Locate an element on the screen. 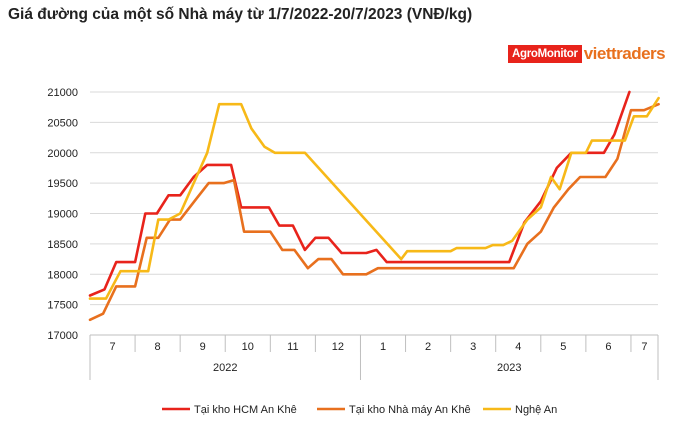 The width and height of the screenshot is (690, 435). y-tick-label: 17500 is located at coordinates (62, 306).